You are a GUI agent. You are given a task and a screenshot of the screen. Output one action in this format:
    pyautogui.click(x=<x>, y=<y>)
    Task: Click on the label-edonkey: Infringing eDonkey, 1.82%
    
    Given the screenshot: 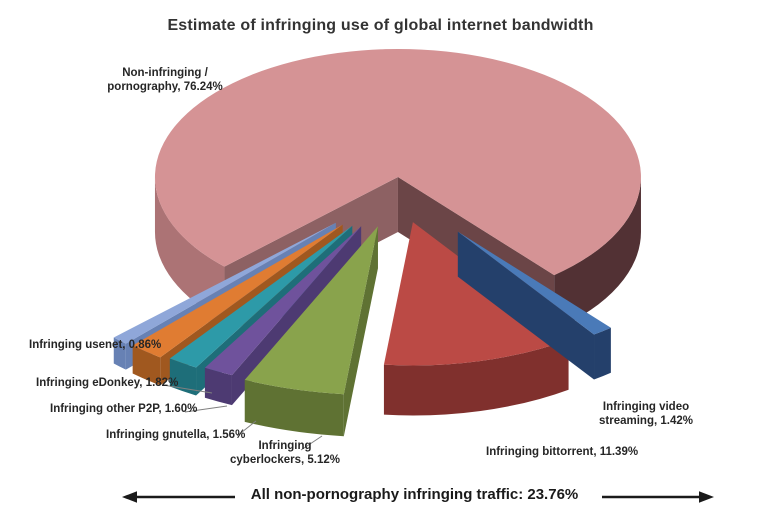 What is the action you would take?
    pyautogui.click(x=107, y=383)
    